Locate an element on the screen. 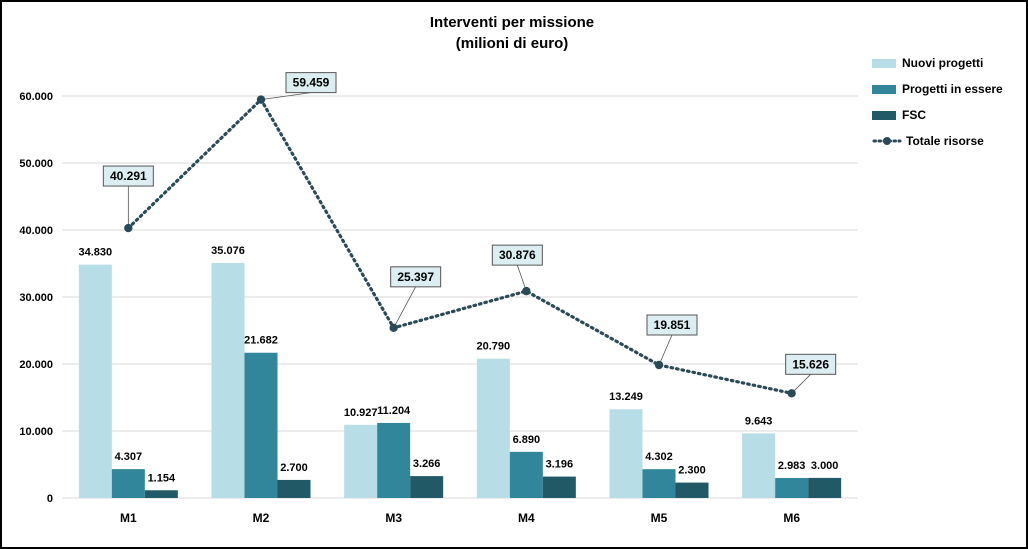 The image size is (1028, 549). legend-marker is located at coordinates (887, 141).